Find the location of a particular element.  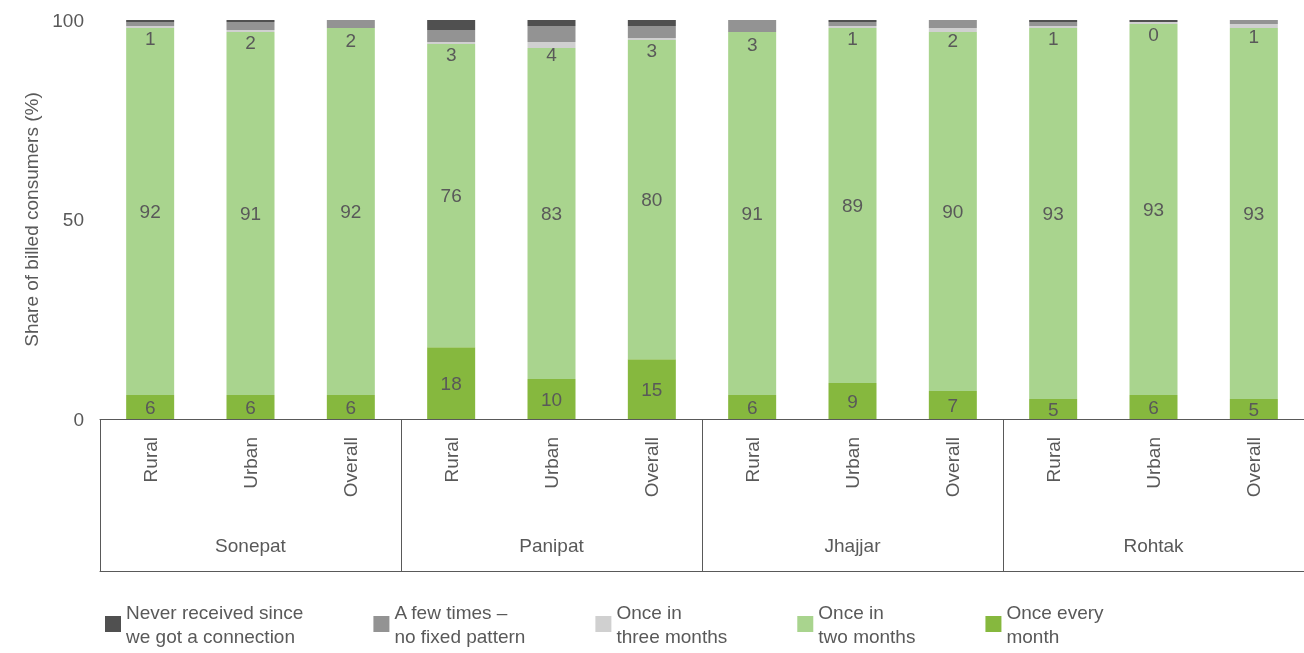

data-label: 80 is located at coordinates (652, 200).